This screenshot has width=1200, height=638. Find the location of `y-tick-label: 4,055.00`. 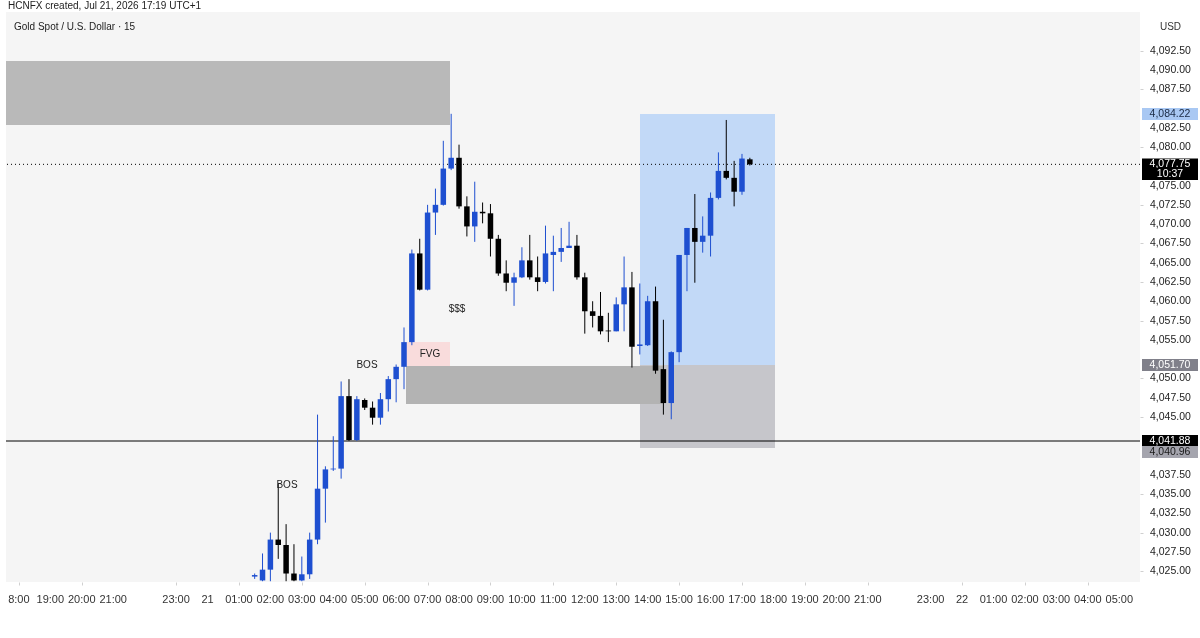

y-tick-label: 4,055.00 is located at coordinates (1171, 338).